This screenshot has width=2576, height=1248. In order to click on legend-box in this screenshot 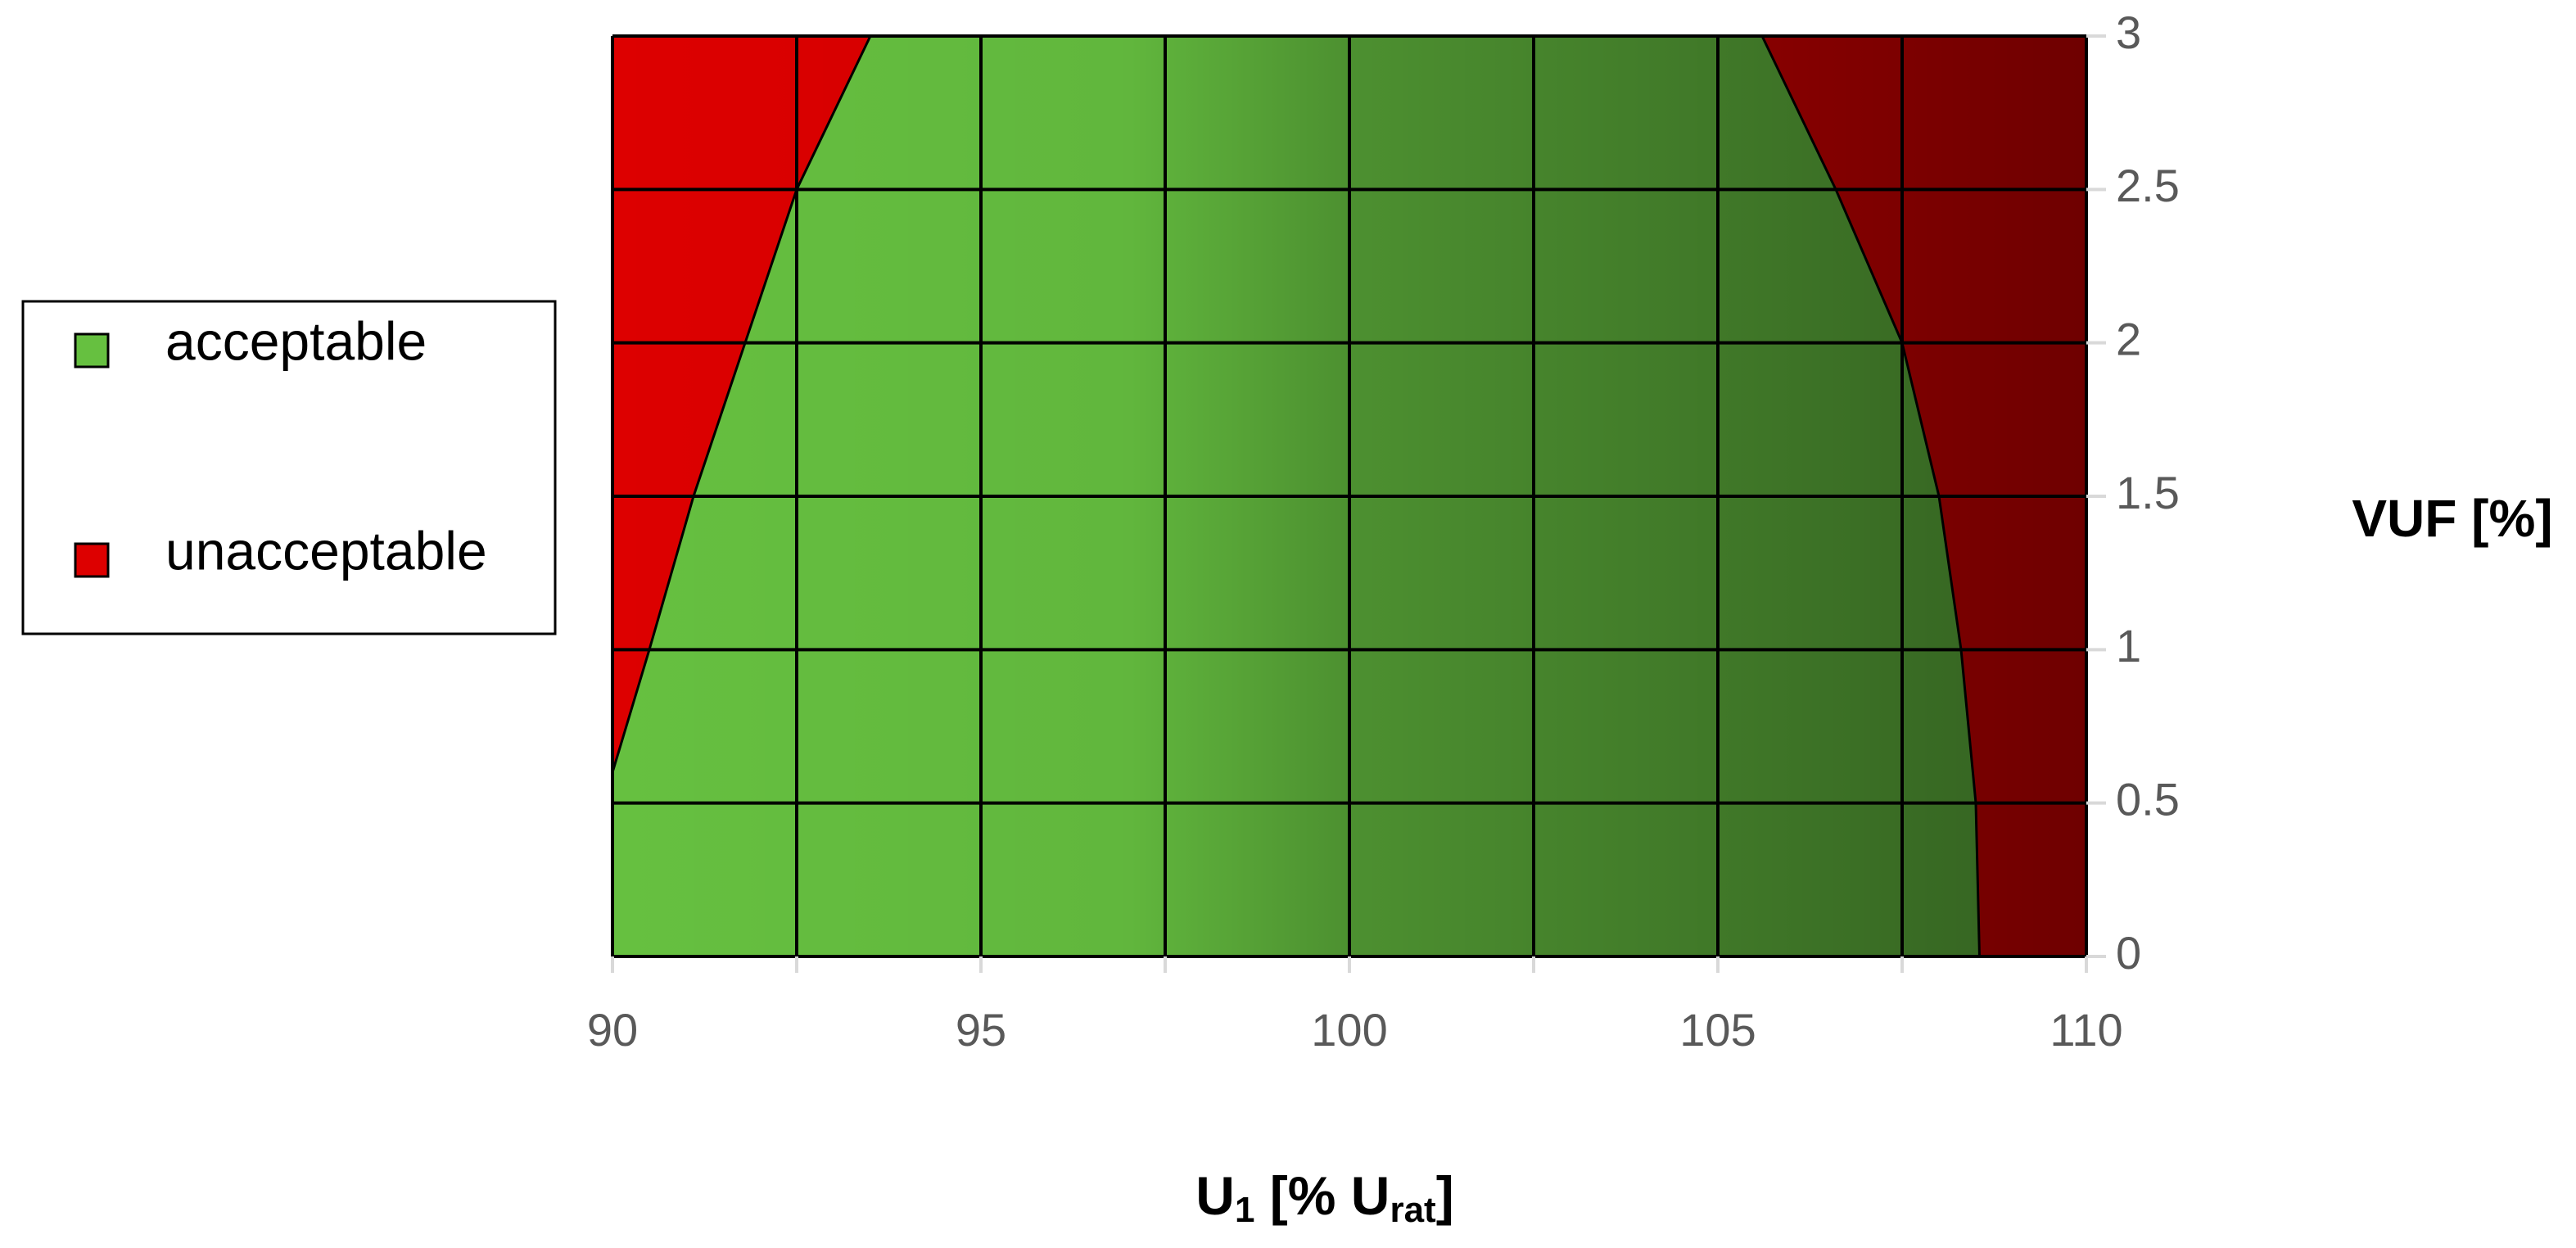, I will do `click(289, 467)`.